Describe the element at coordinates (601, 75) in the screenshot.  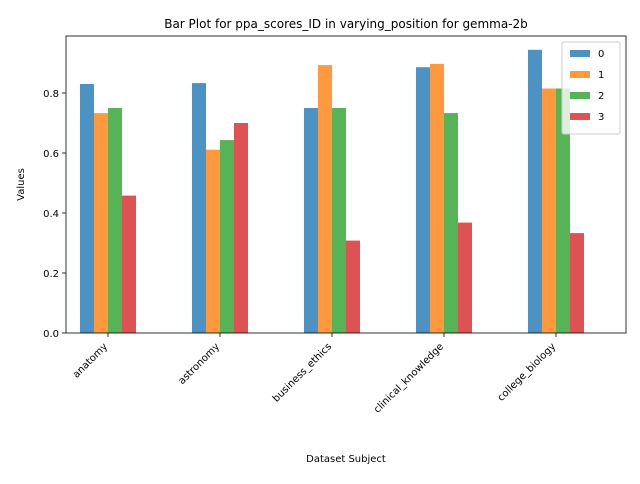
I see `legend-label-1: 1` at that location.